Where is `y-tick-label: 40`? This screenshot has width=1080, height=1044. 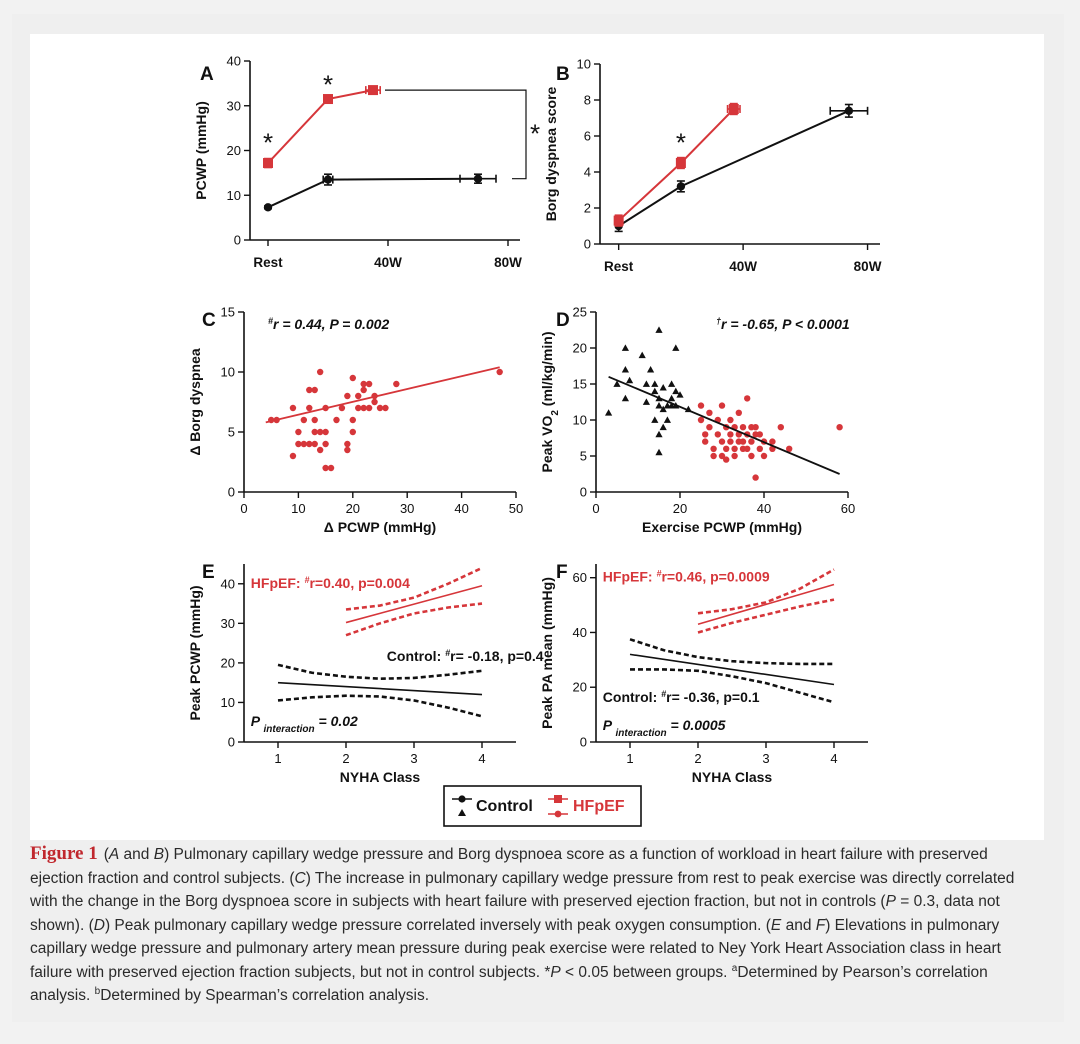 y-tick-label: 40 is located at coordinates (228, 583).